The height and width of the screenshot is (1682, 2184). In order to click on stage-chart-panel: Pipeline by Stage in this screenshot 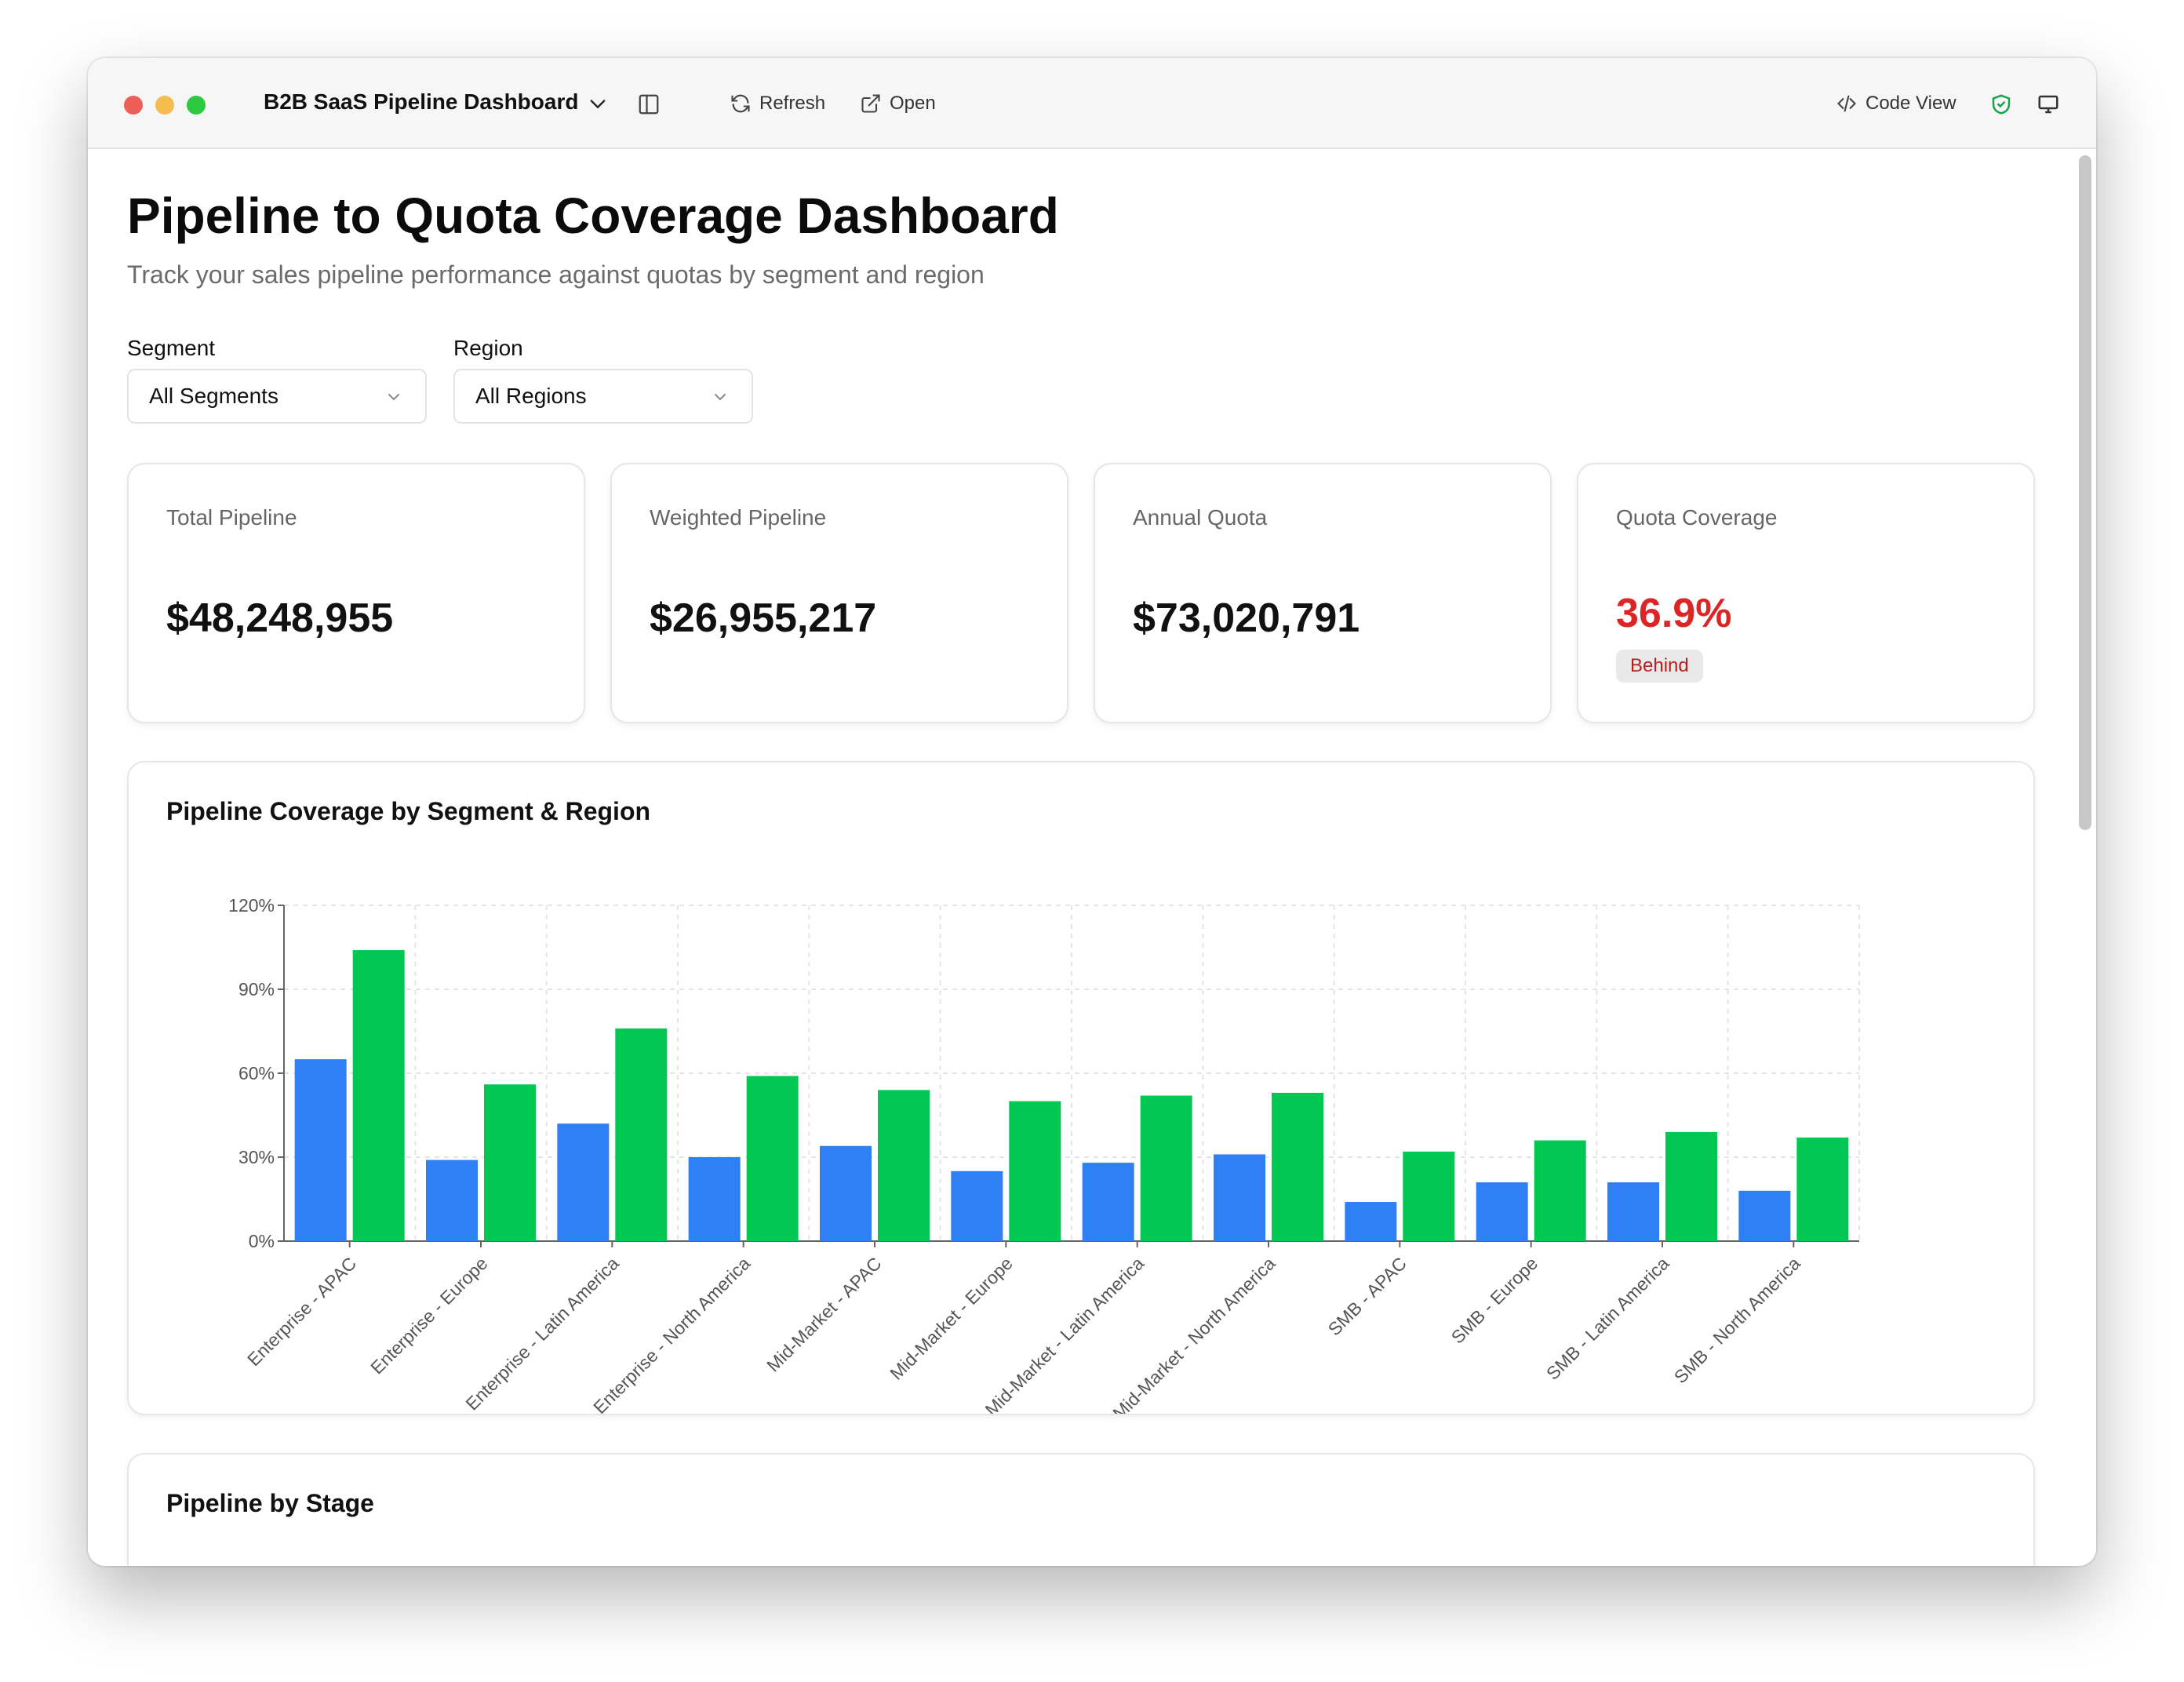, I will do `click(1081, 1509)`.